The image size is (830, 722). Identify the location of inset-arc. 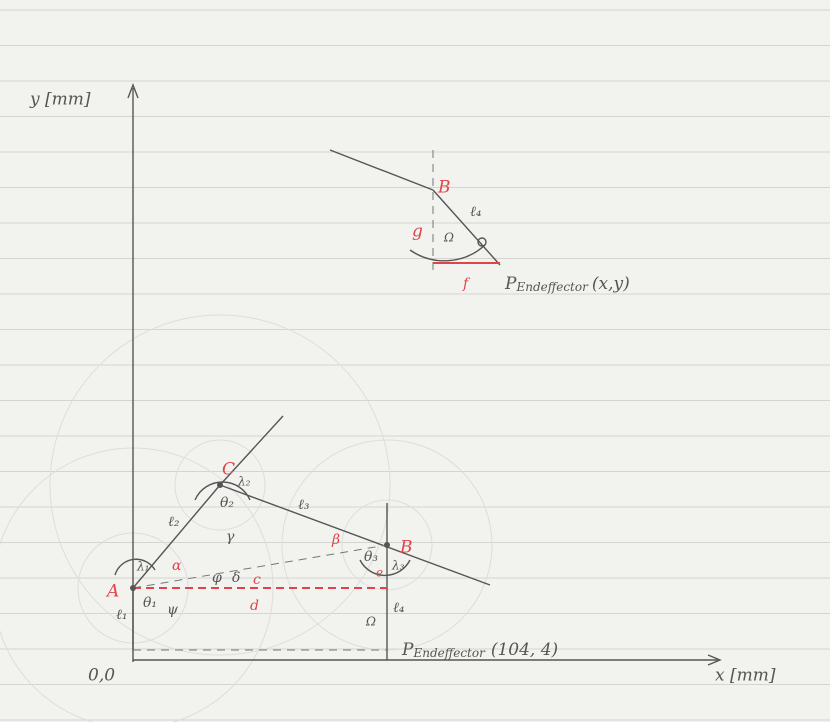
(447, 253).